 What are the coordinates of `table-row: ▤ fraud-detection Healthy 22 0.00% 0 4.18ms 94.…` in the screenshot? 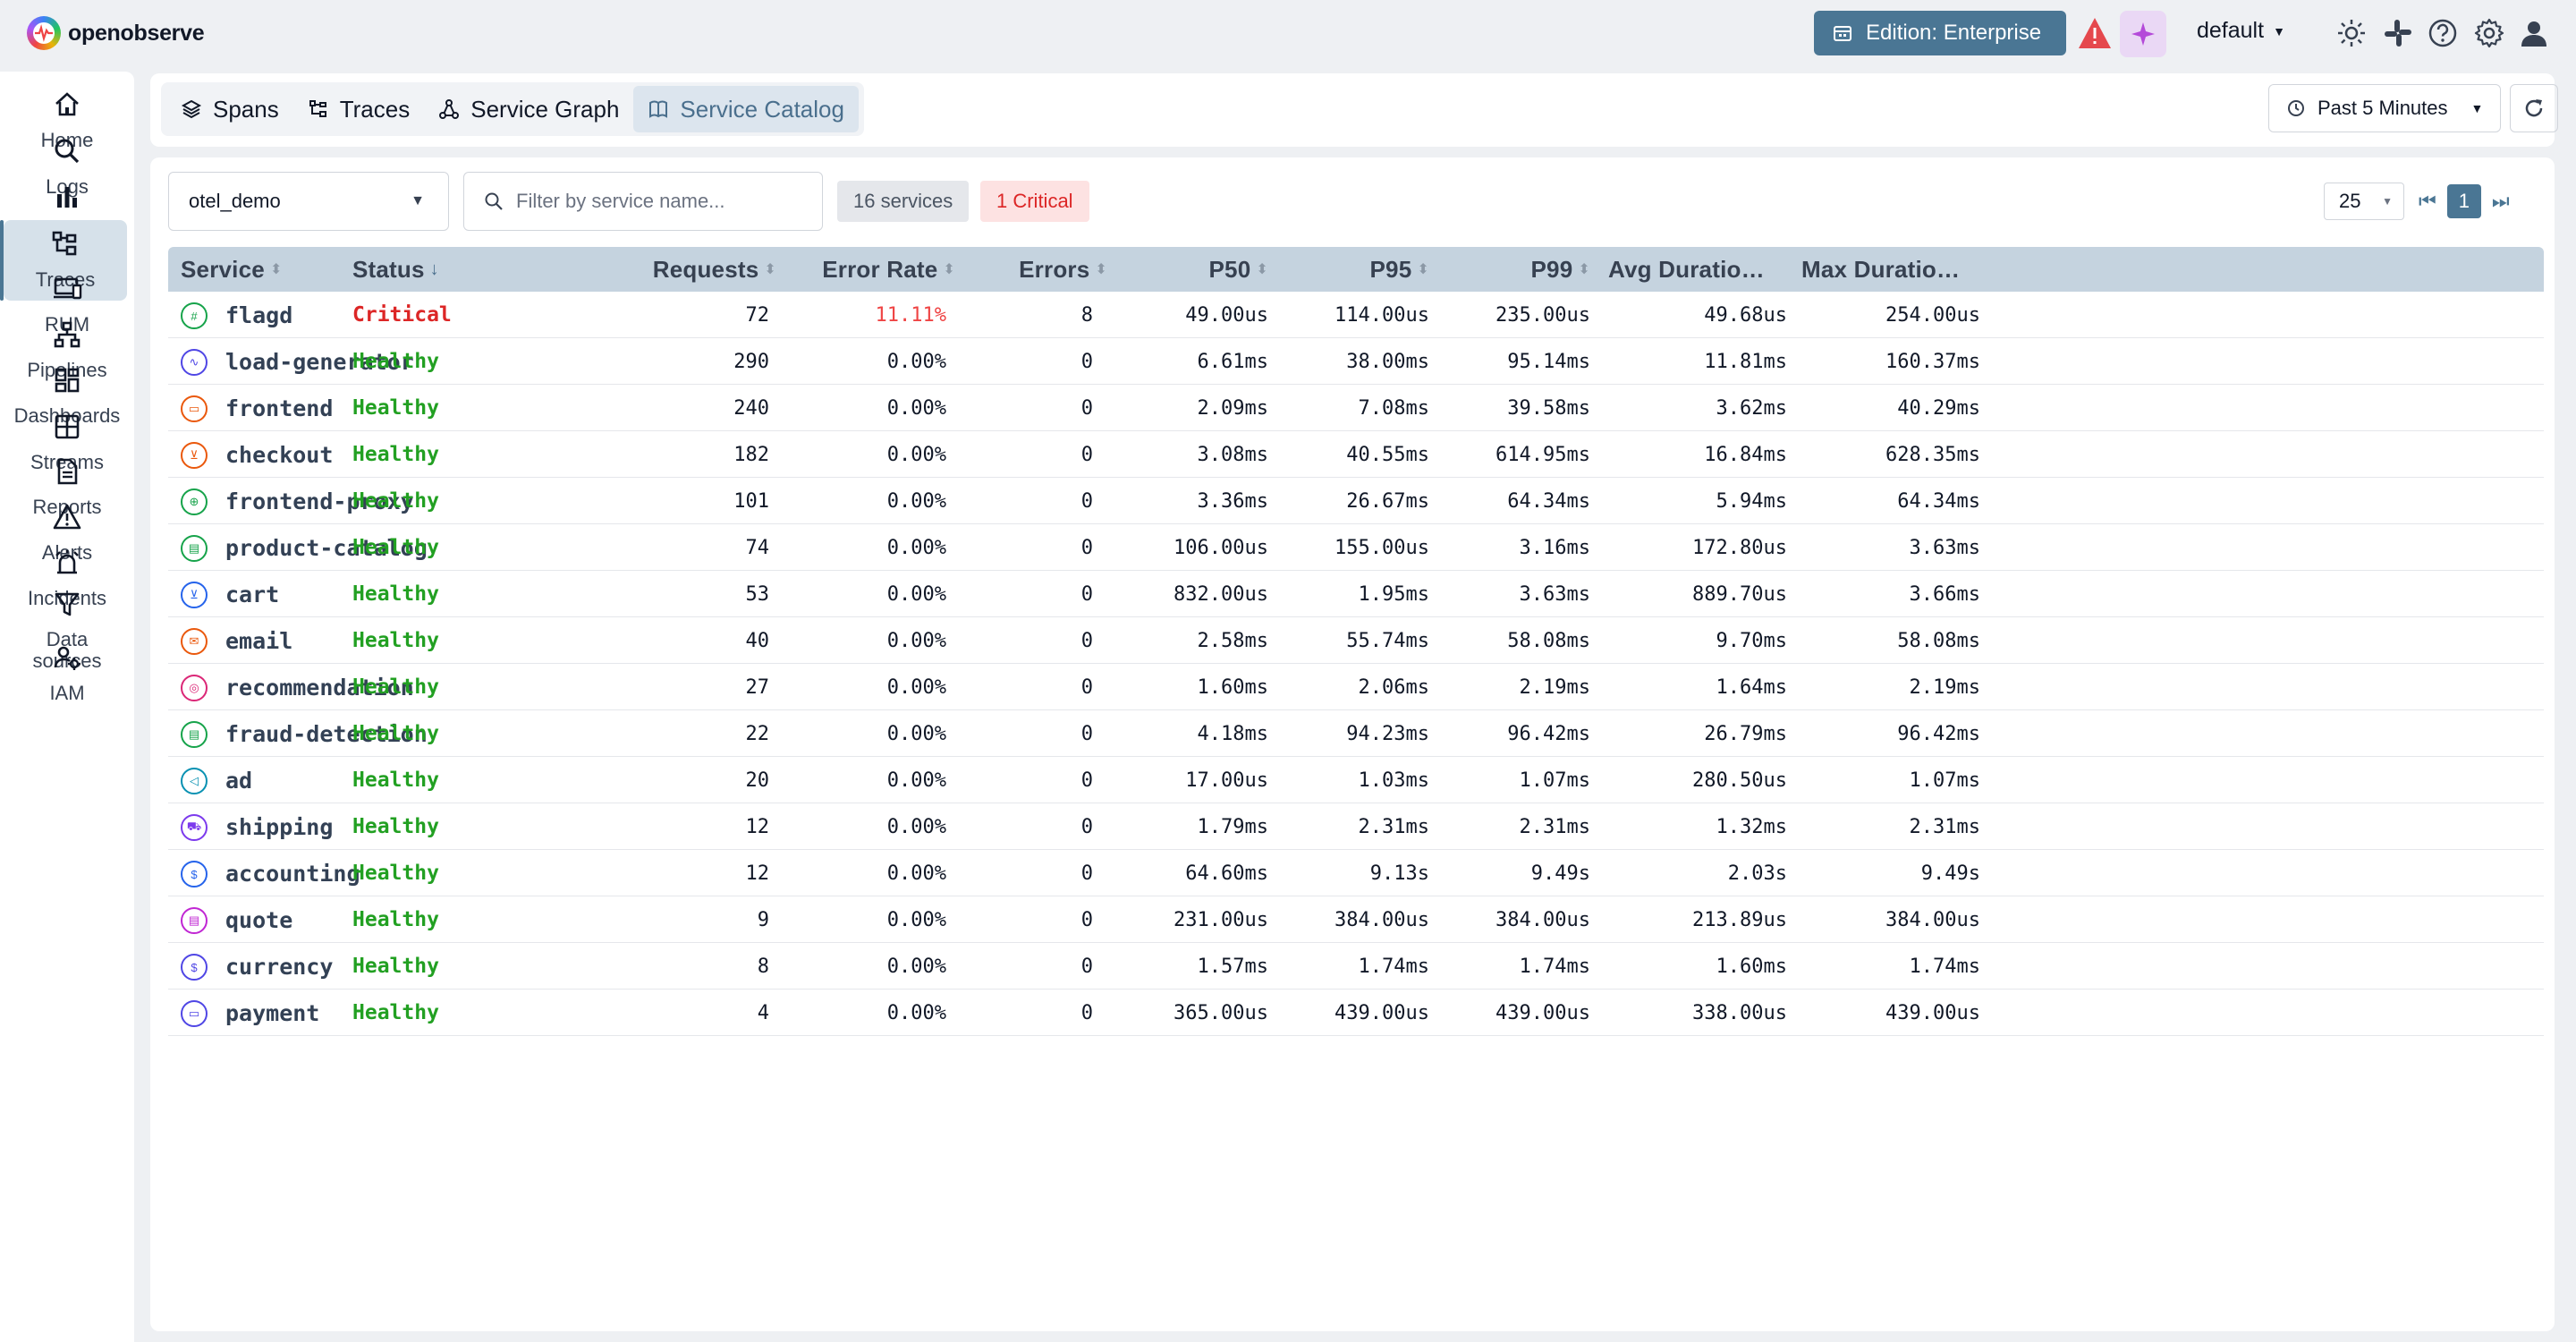 It's located at (1356, 734).